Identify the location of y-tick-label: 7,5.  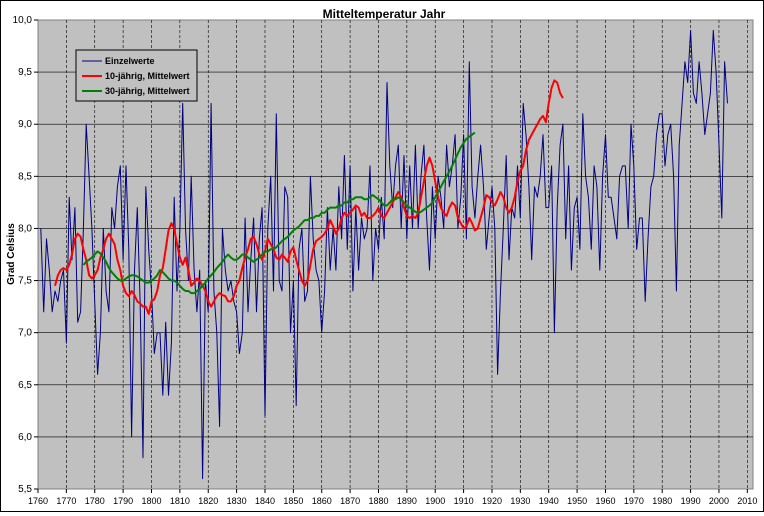
(25, 281).